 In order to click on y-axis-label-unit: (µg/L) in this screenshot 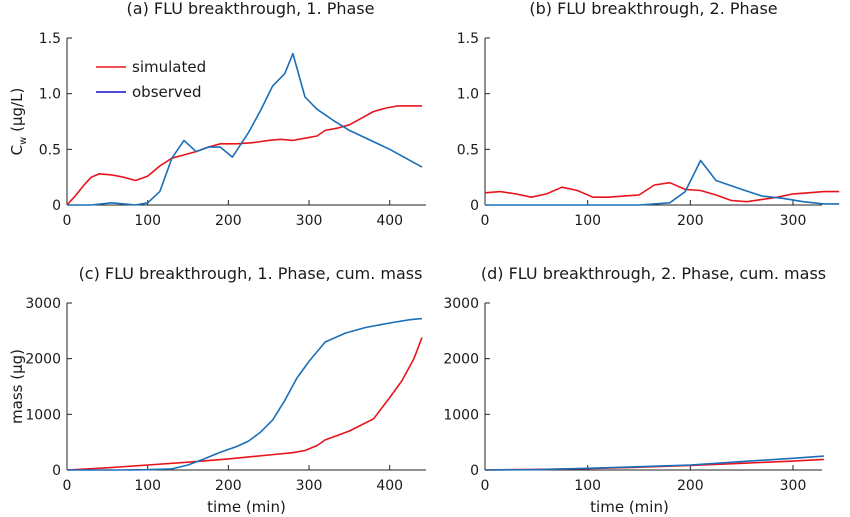, I will do `click(17, 112)`.